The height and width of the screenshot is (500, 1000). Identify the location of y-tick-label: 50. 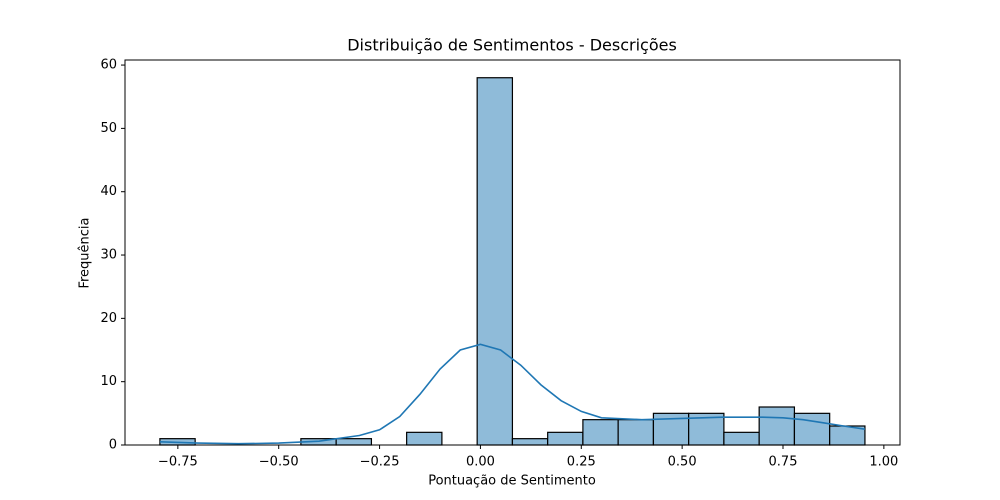
(108, 128).